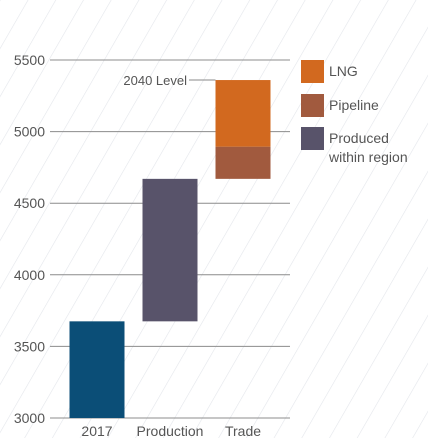 The image size is (428, 438). I want to click on x-tick-label-2017: 2017, so click(96, 430).